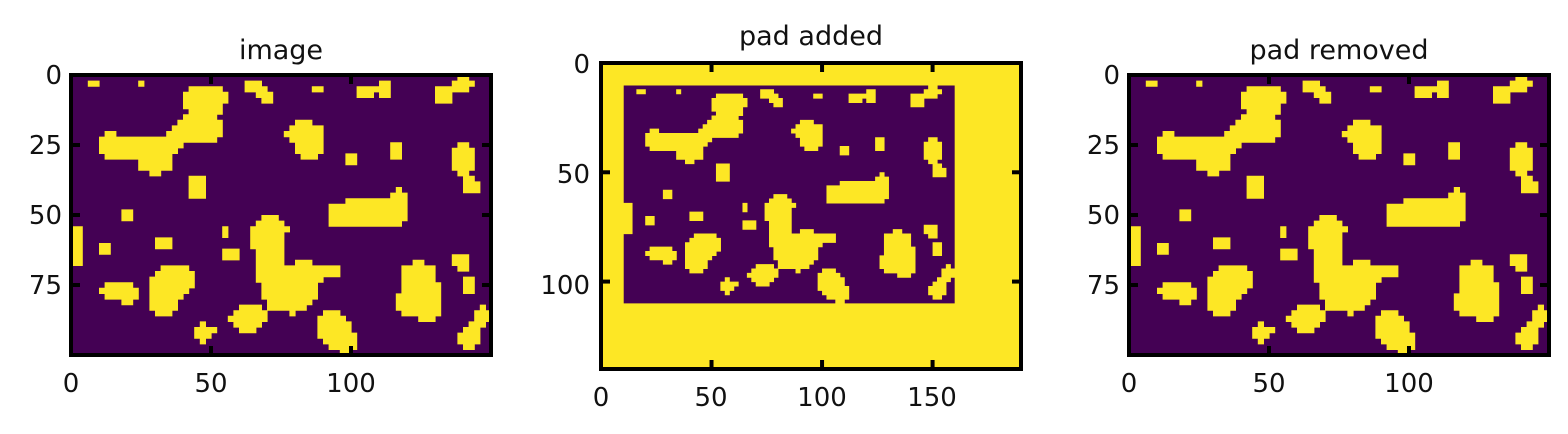 This screenshot has height=434, width=1568. Describe the element at coordinates (1338, 50) in the screenshot. I see `panel-title: pad removed` at that location.